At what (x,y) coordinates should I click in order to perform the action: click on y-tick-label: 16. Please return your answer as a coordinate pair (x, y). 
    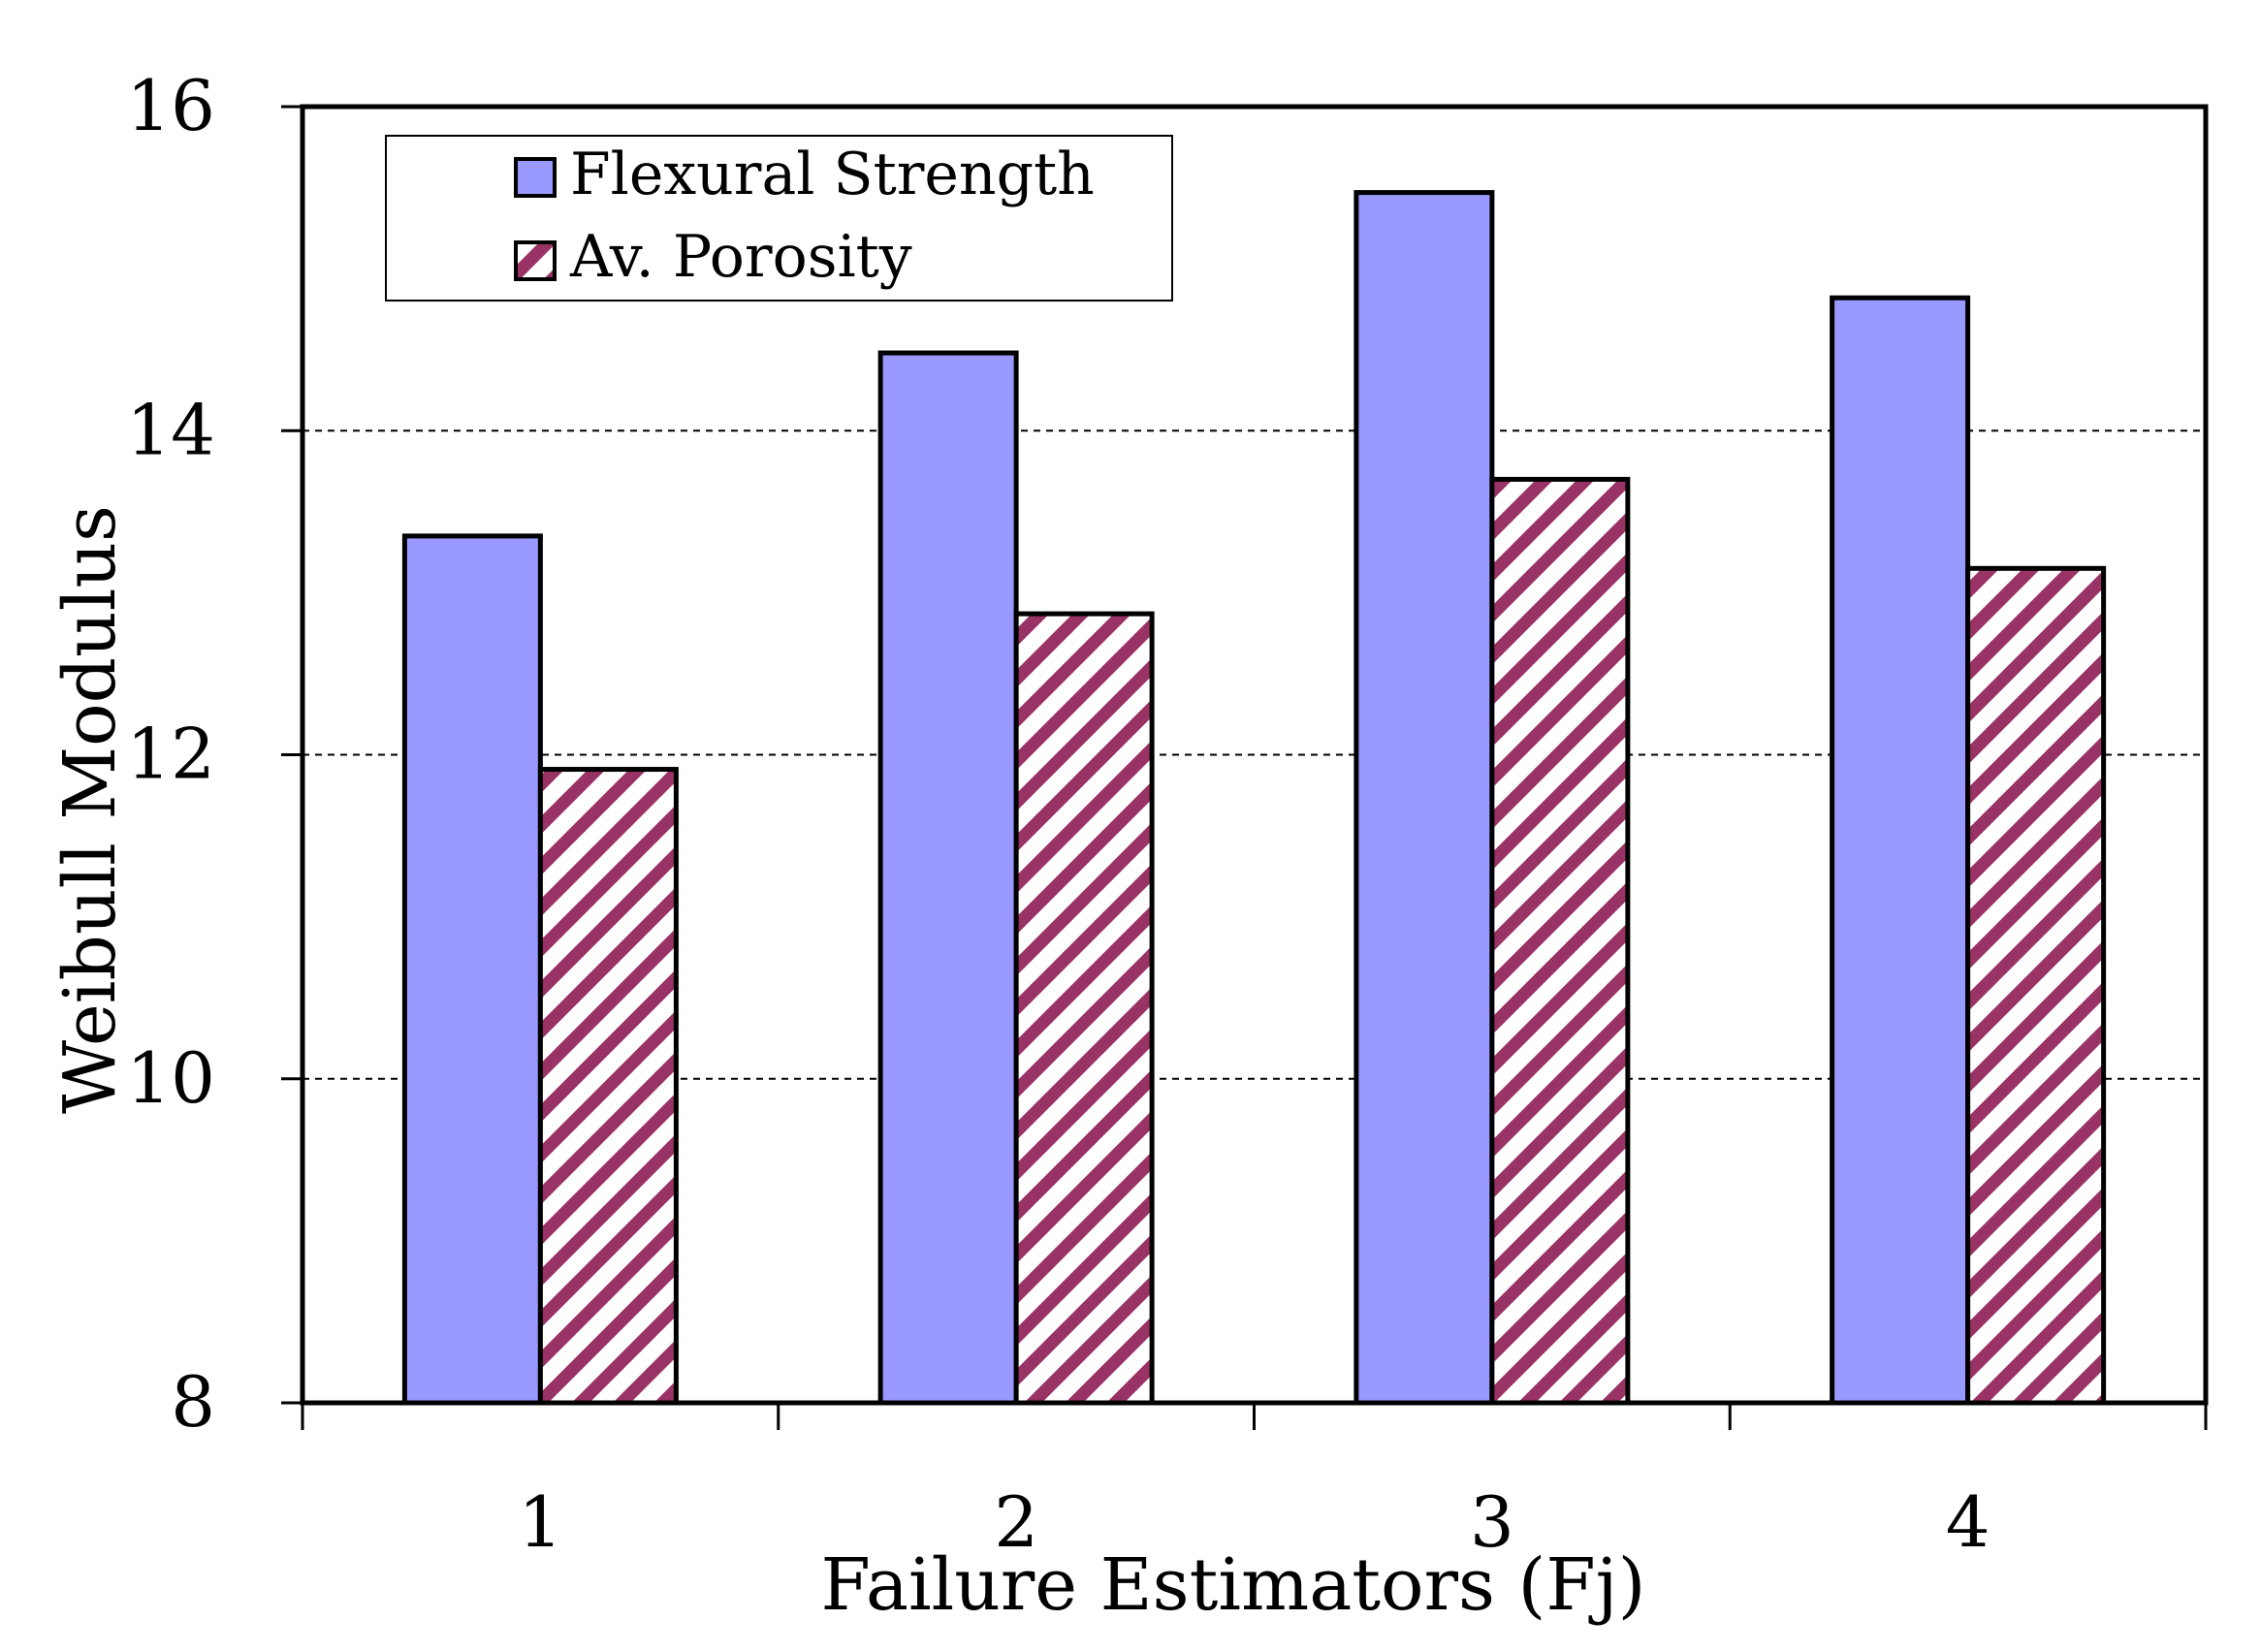
    Looking at the image, I should click on (170, 106).